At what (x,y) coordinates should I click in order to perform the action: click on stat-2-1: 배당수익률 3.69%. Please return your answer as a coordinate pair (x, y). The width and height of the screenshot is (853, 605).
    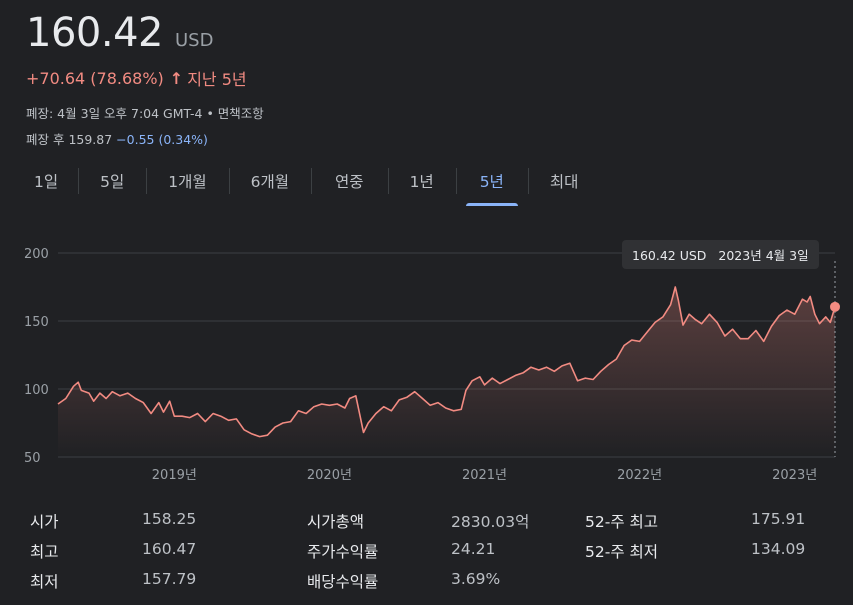
    Looking at the image, I should click on (403, 581).